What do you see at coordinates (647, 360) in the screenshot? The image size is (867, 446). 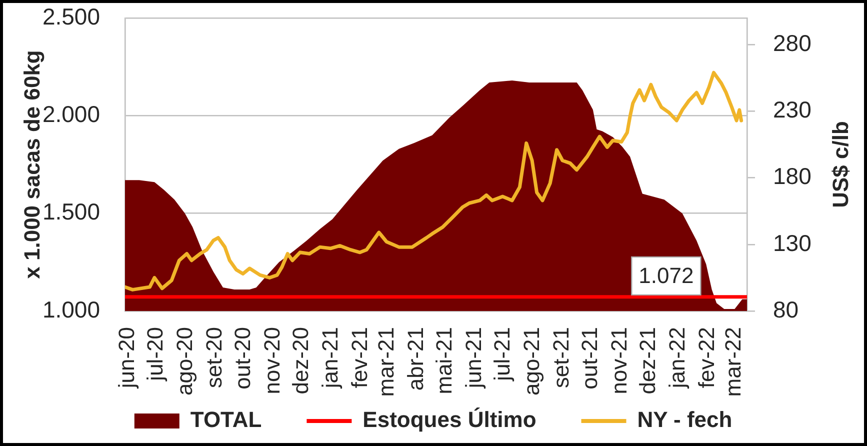 I see `x-tick-label: dez-21` at bounding box center [647, 360].